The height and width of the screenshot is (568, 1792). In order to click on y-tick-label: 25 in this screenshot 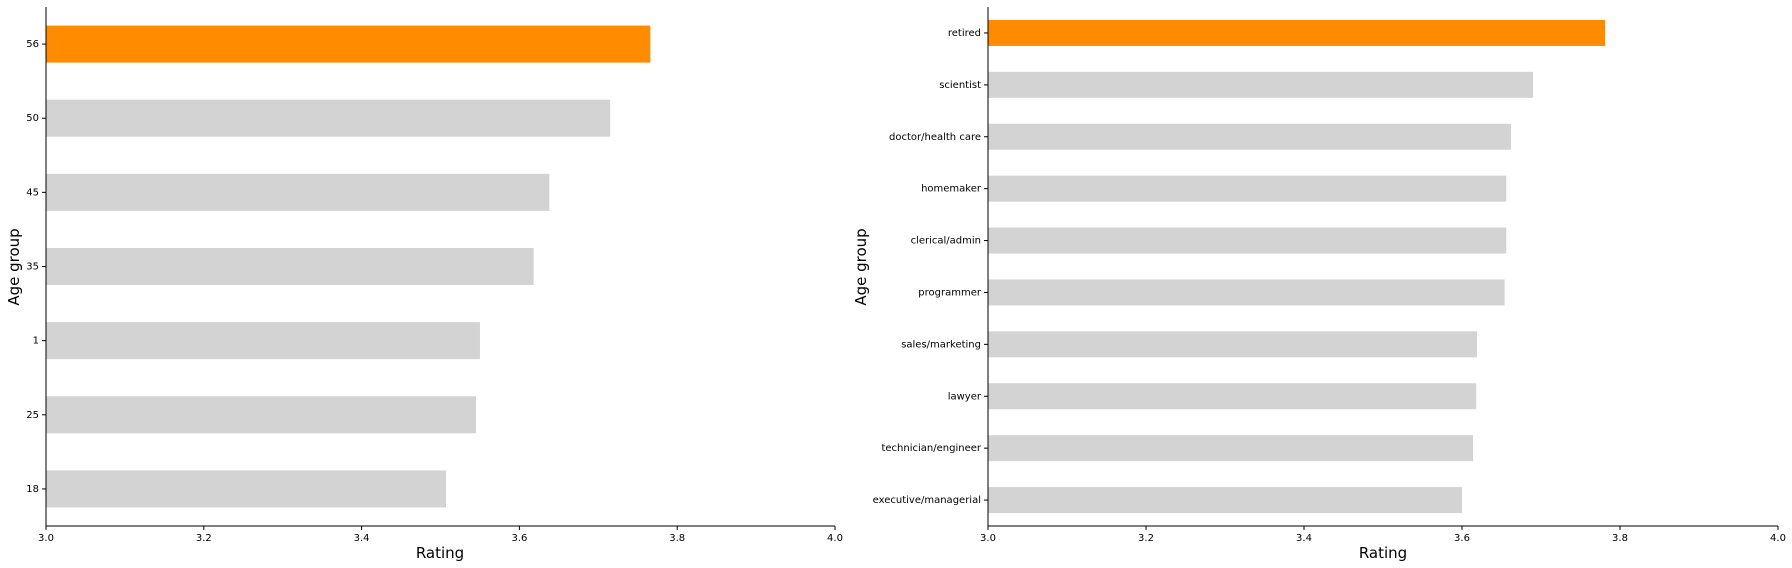, I will do `click(32, 415)`.